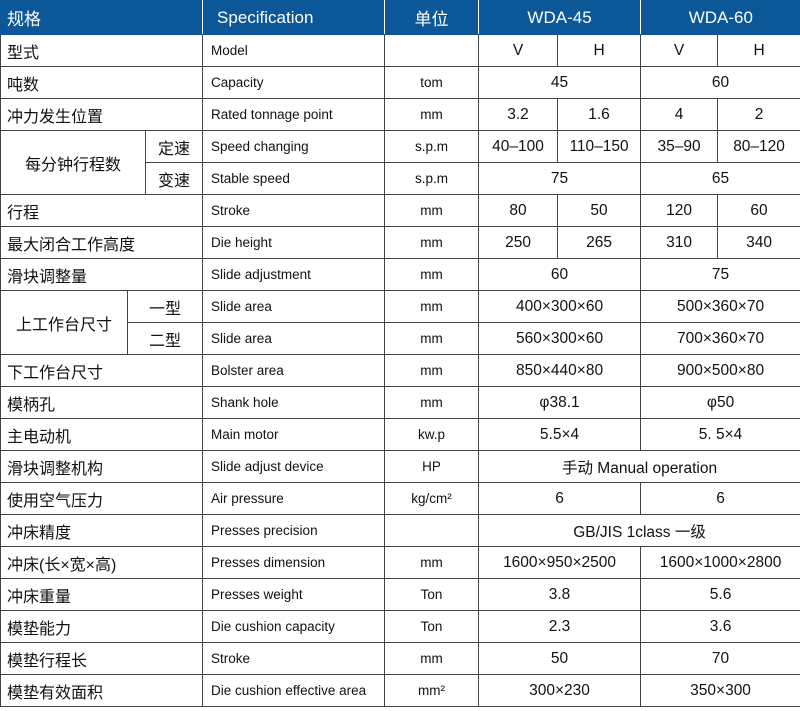 Image resolution: width=800 pixels, height=711 pixels. Describe the element at coordinates (720, 690) in the screenshot. I see `row-value: 350×300` at that location.